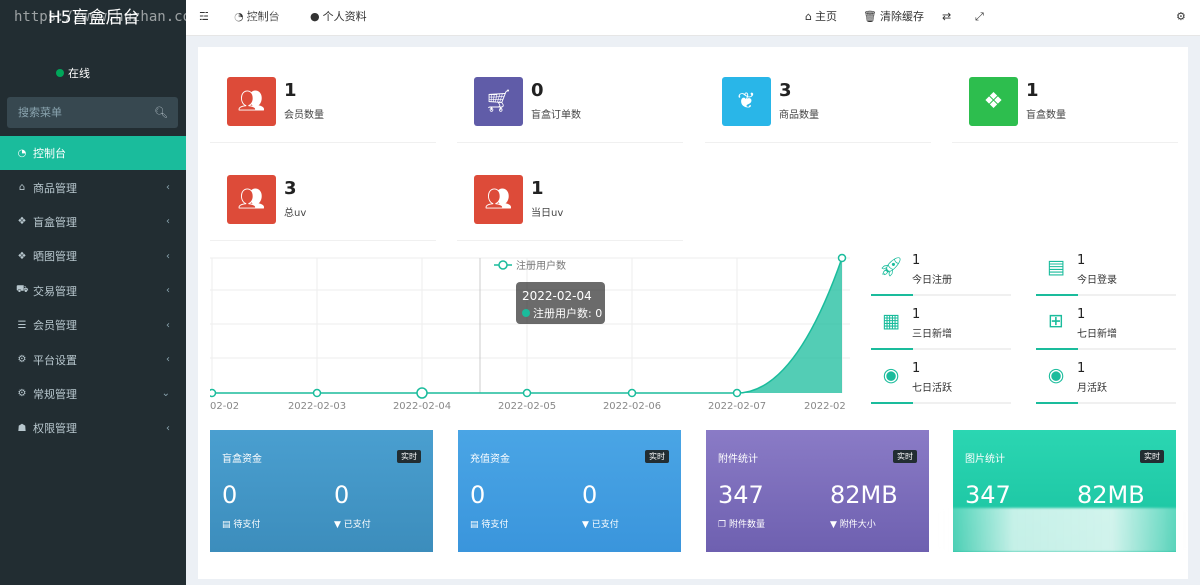 This screenshot has height=585, width=1200. What do you see at coordinates (941, 327) in the screenshot?
I see `mini-stat-three-day: ▦ 1 三日新增` at bounding box center [941, 327].